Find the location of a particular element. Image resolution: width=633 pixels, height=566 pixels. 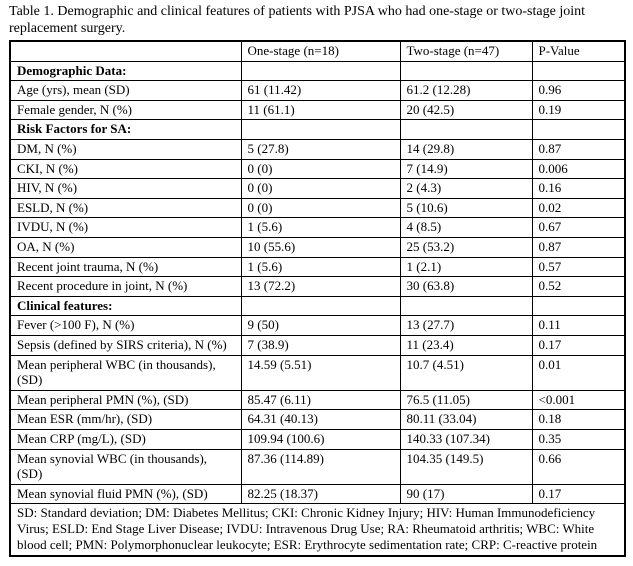

one-stage-value: 10 (55.6) is located at coordinates (320, 247).